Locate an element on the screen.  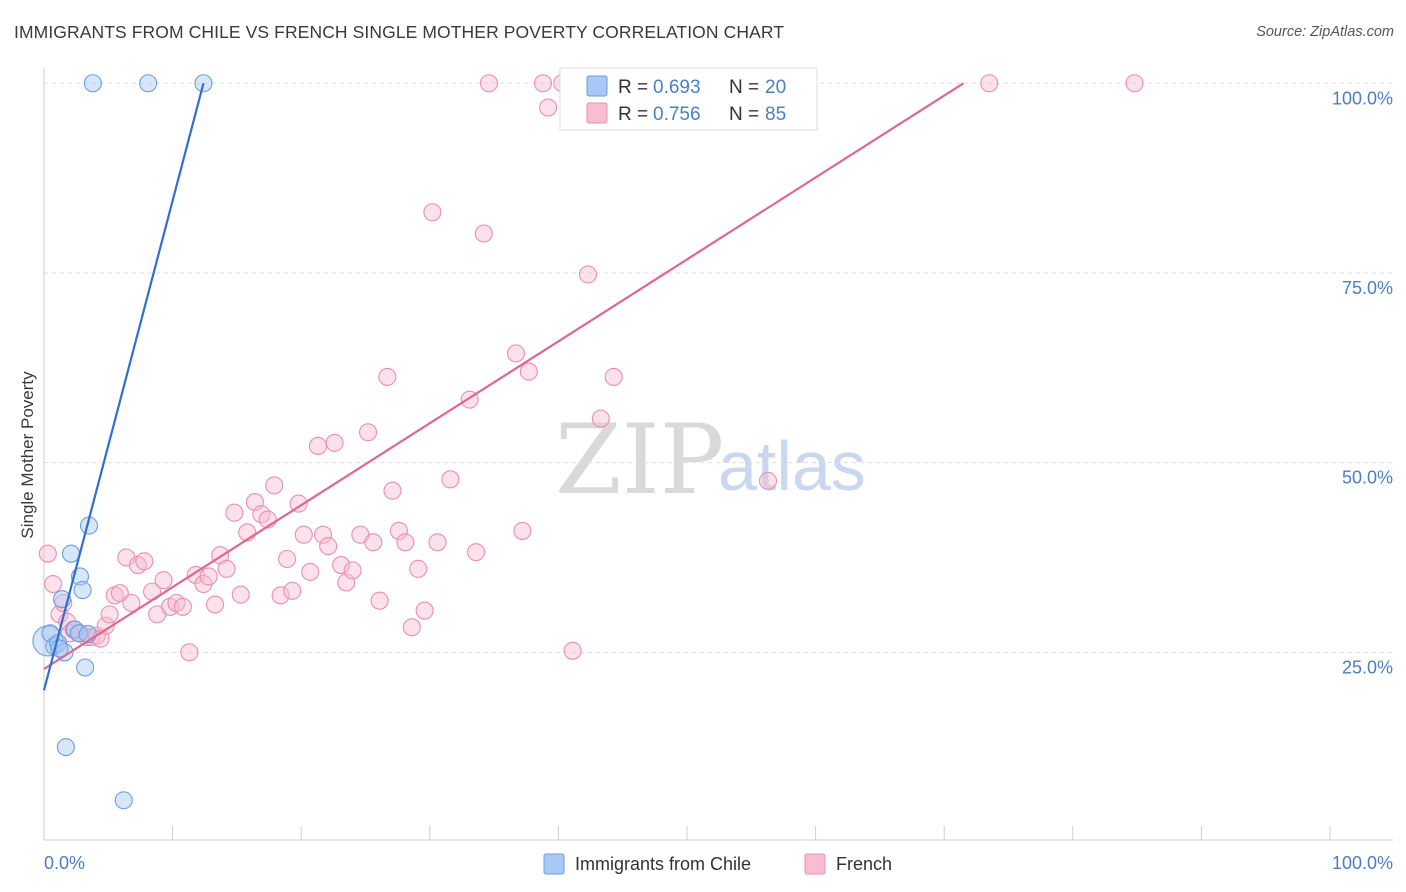
watermark-zip: ZIP is located at coordinates (639, 460).